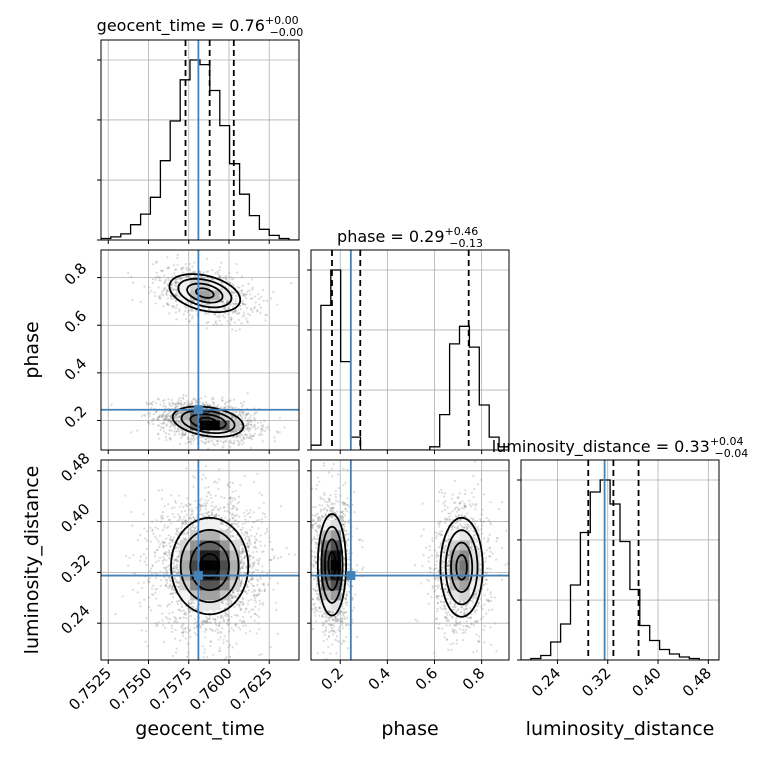  What do you see at coordinates (215, 165) in the screenshot?
I see `geocent-time-hist-bin` at bounding box center [215, 165].